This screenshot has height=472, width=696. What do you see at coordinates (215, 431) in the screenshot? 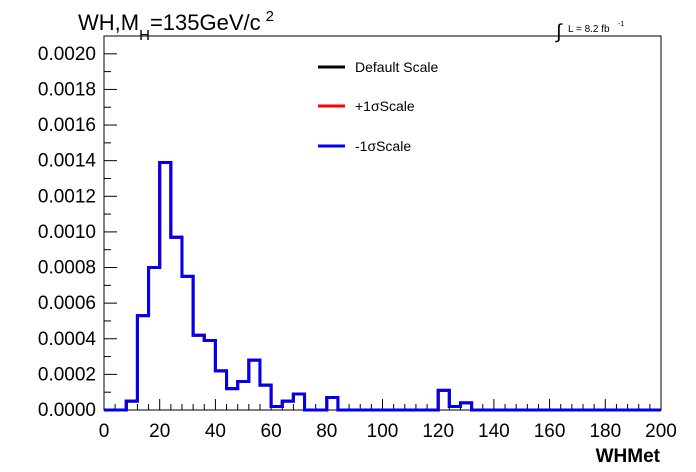
I see `x-tick-label: 40` at bounding box center [215, 431].